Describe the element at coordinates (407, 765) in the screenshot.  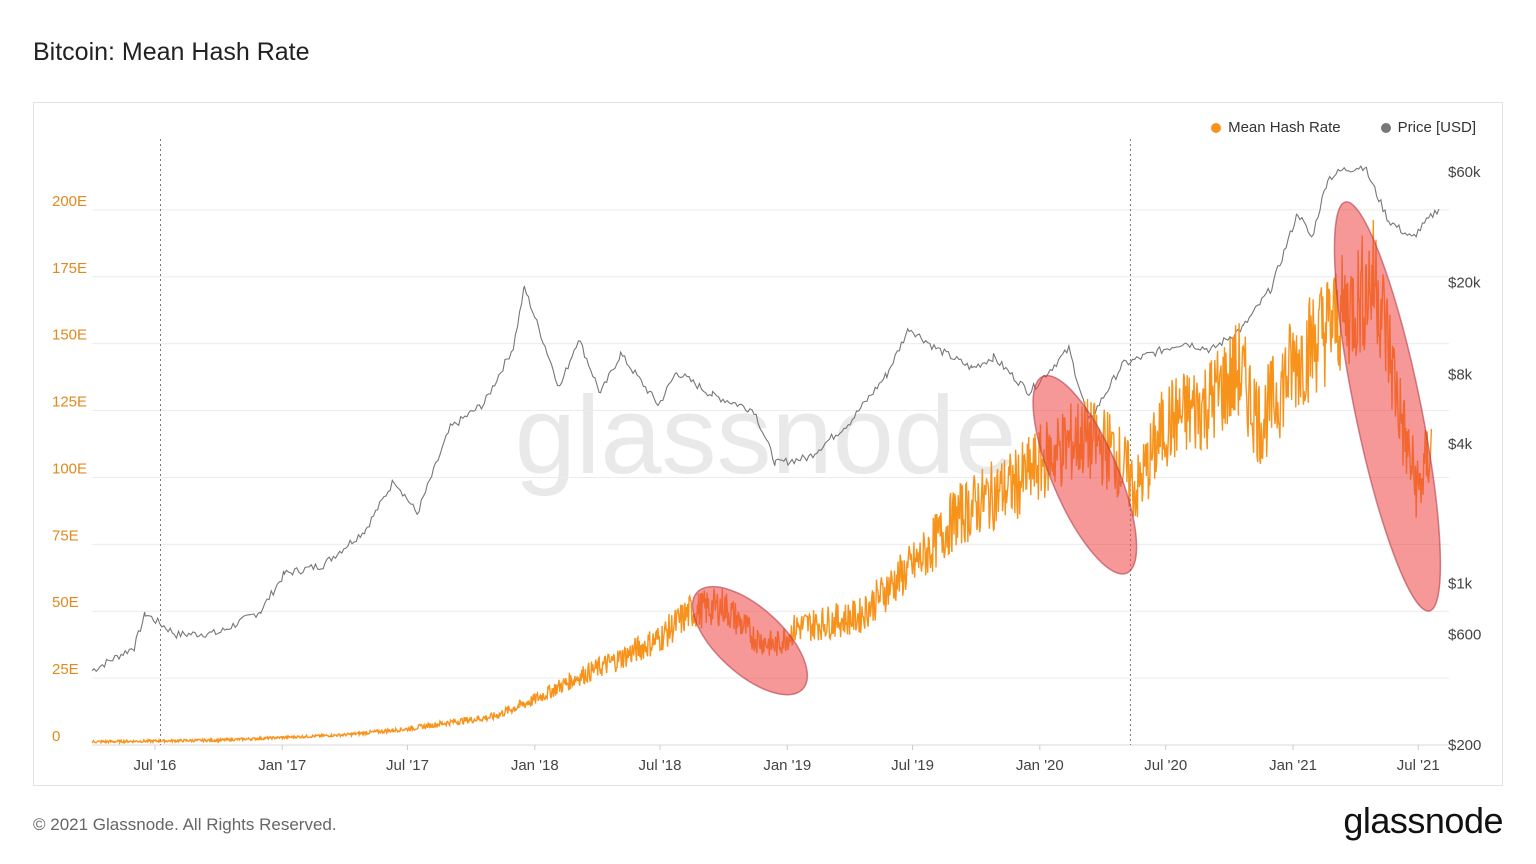
I see `x-tick-label: Jul '17` at that location.